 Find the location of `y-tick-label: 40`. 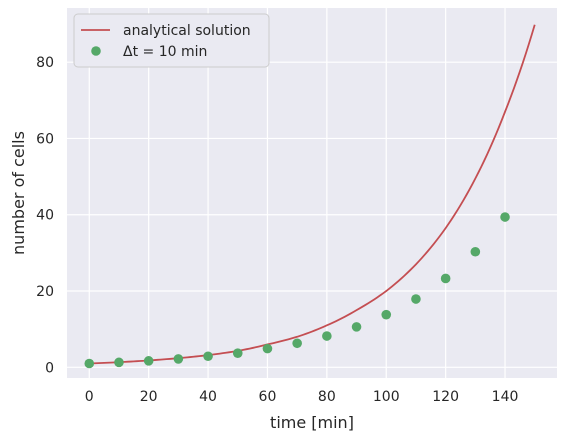

y-tick-label: 40 is located at coordinates (45, 216).